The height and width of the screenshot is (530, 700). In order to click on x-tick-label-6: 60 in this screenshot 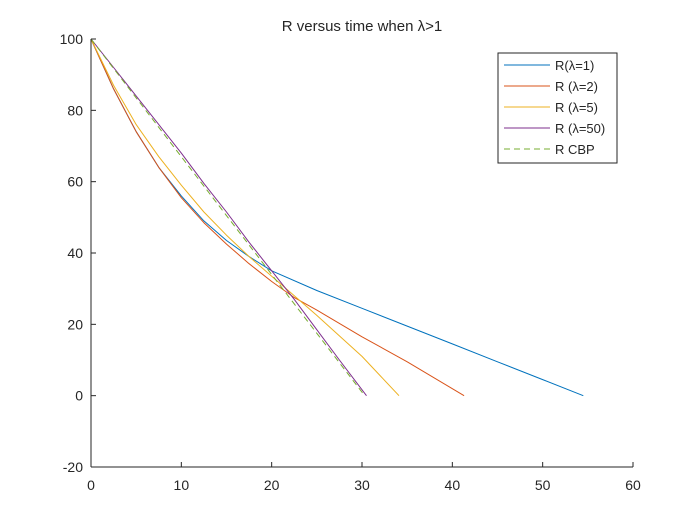, I will do `click(633, 485)`.